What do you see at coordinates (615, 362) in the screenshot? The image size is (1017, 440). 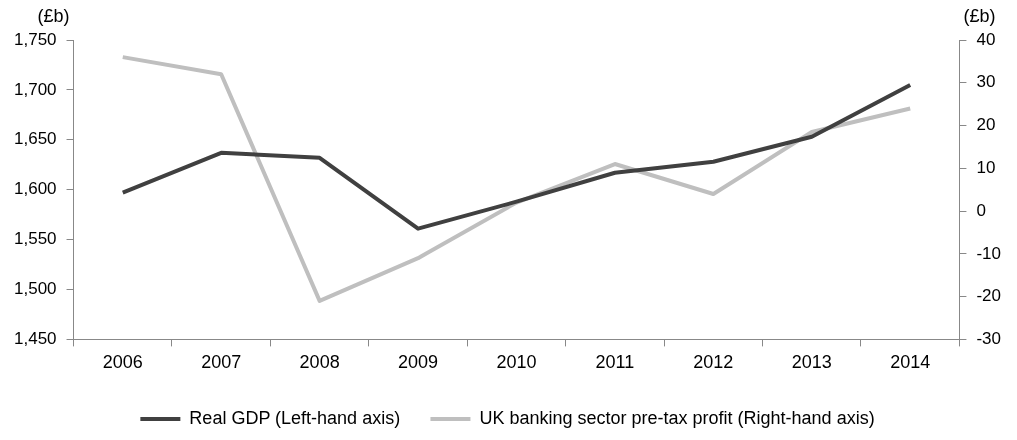 I see `x-tick-label: 2011` at bounding box center [615, 362].